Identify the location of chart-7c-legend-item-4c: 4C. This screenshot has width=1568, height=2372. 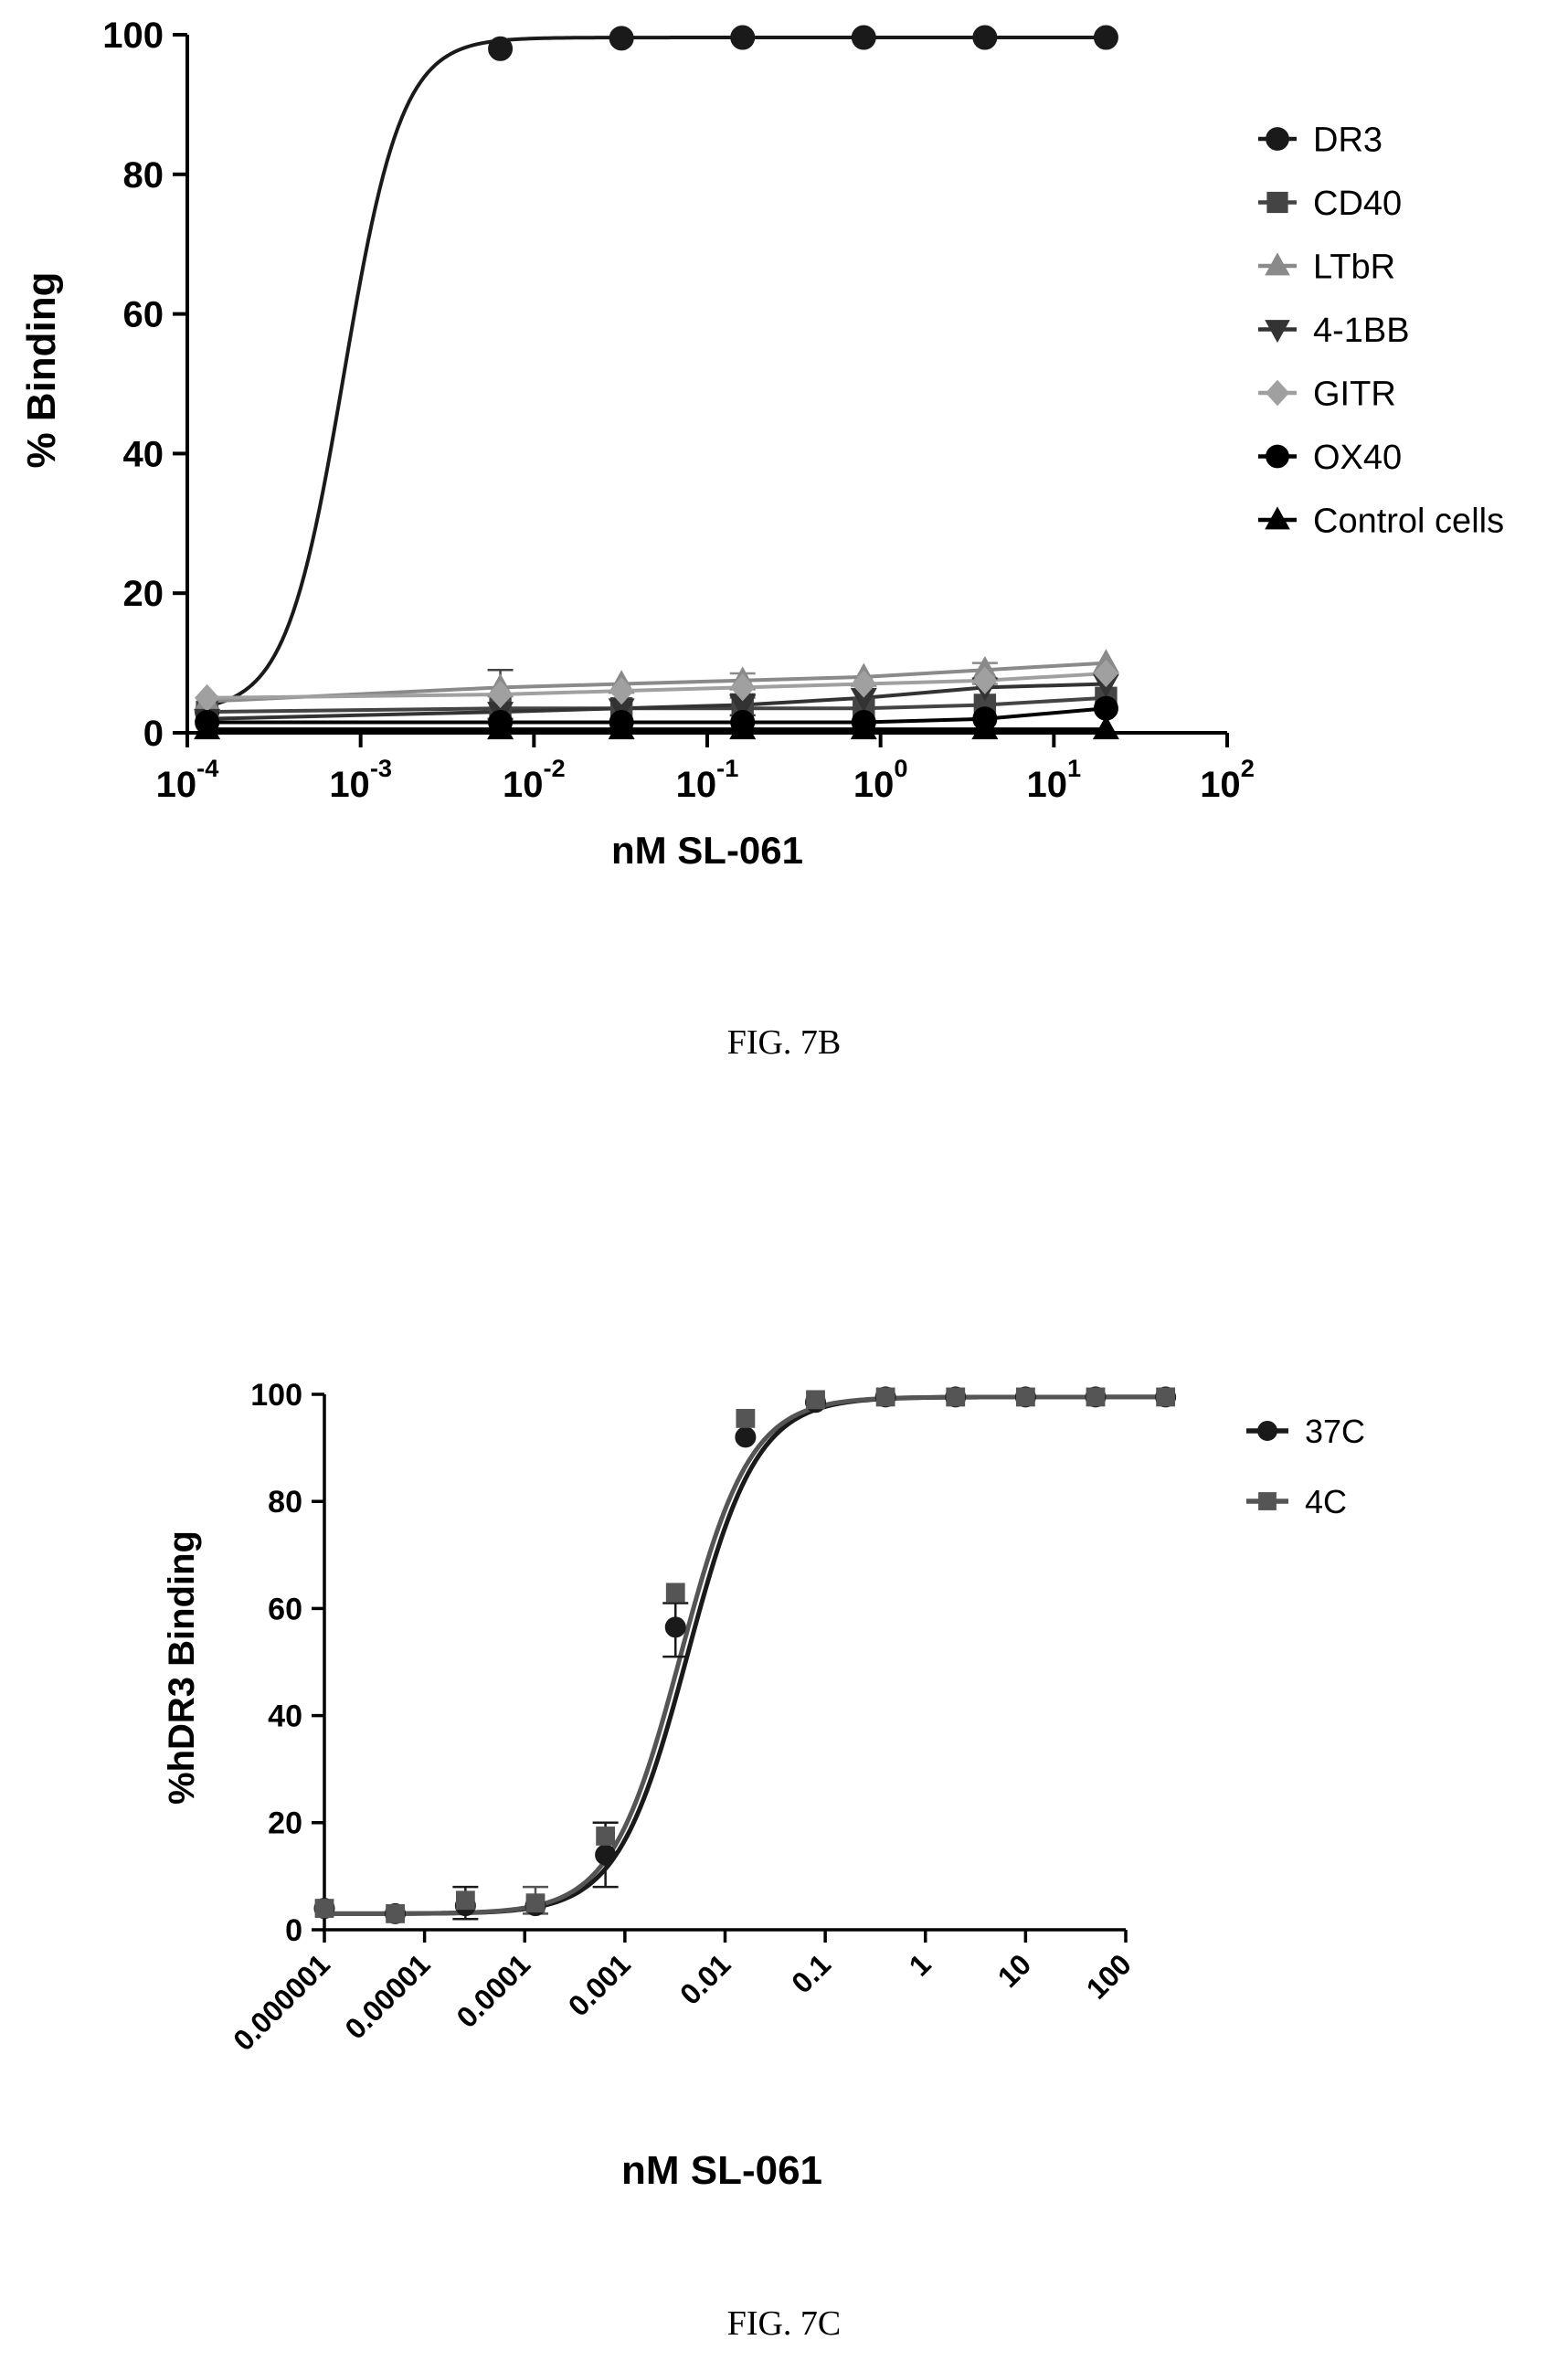
(1297, 1501).